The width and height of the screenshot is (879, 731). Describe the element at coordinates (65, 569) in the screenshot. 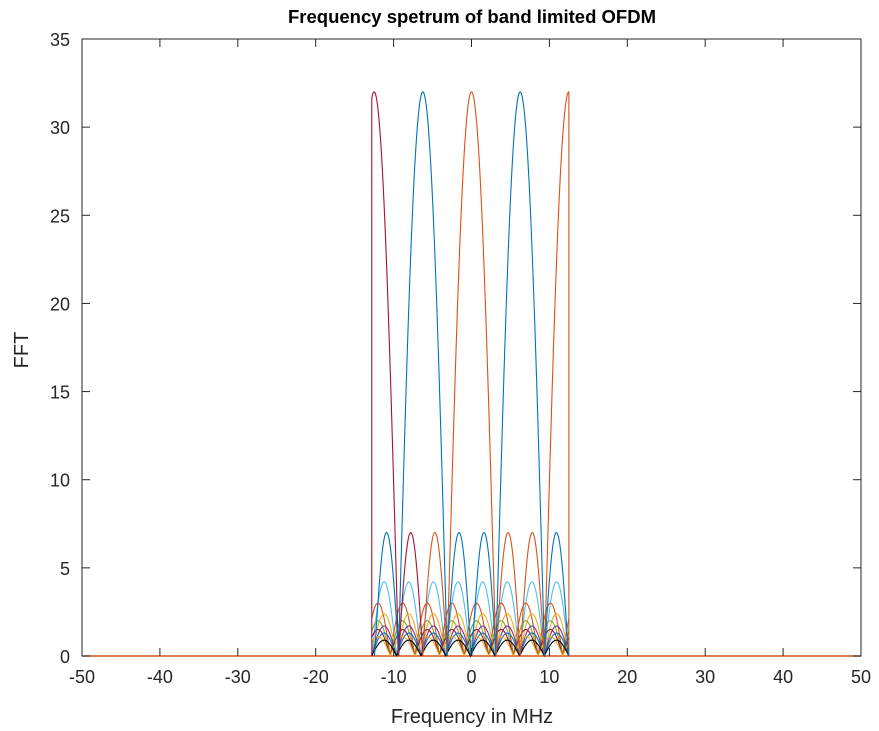

I see `y-tick-label: 5` at that location.